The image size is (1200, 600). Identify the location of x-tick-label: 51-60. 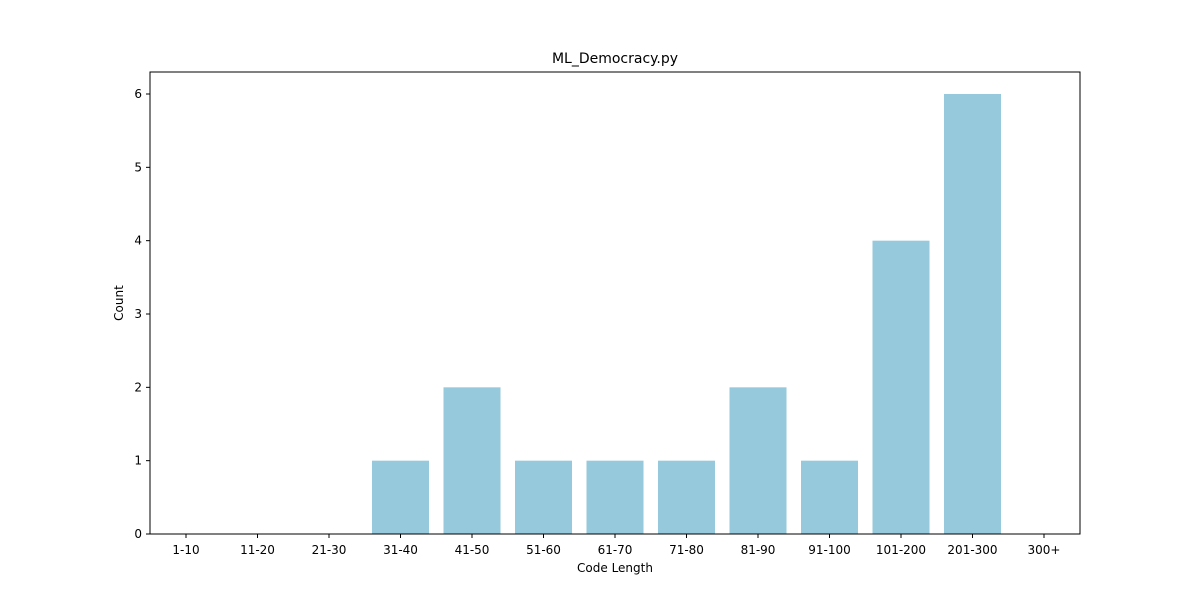
(543, 550).